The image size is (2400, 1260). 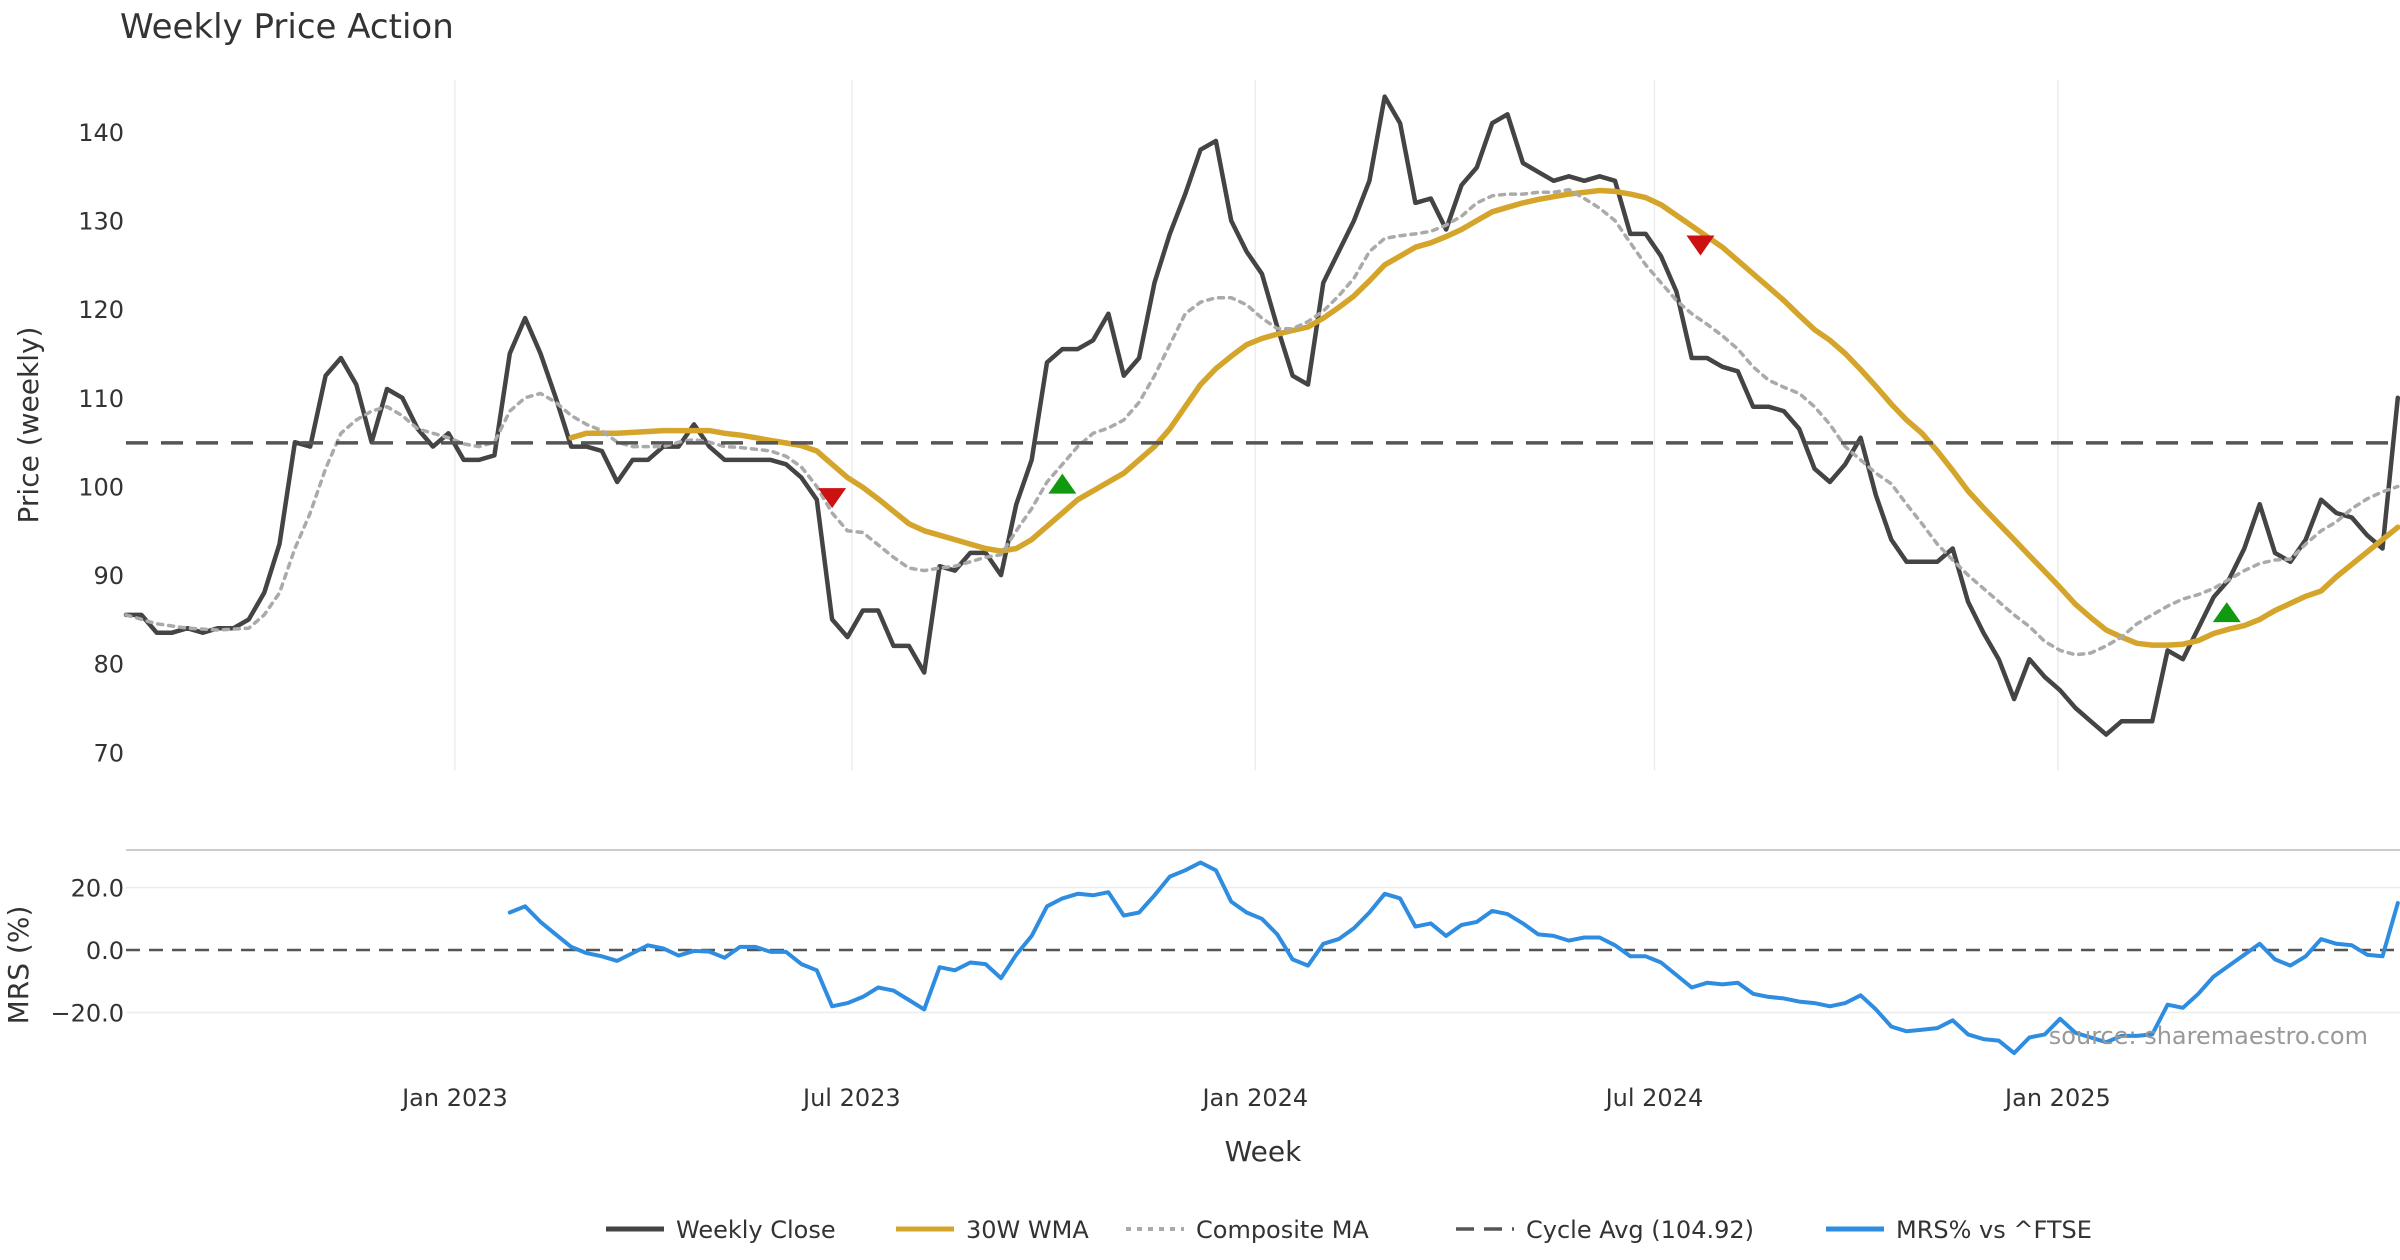 What do you see at coordinates (454, 1098) in the screenshot?
I see `x-tick-label: Jan 2023` at bounding box center [454, 1098].